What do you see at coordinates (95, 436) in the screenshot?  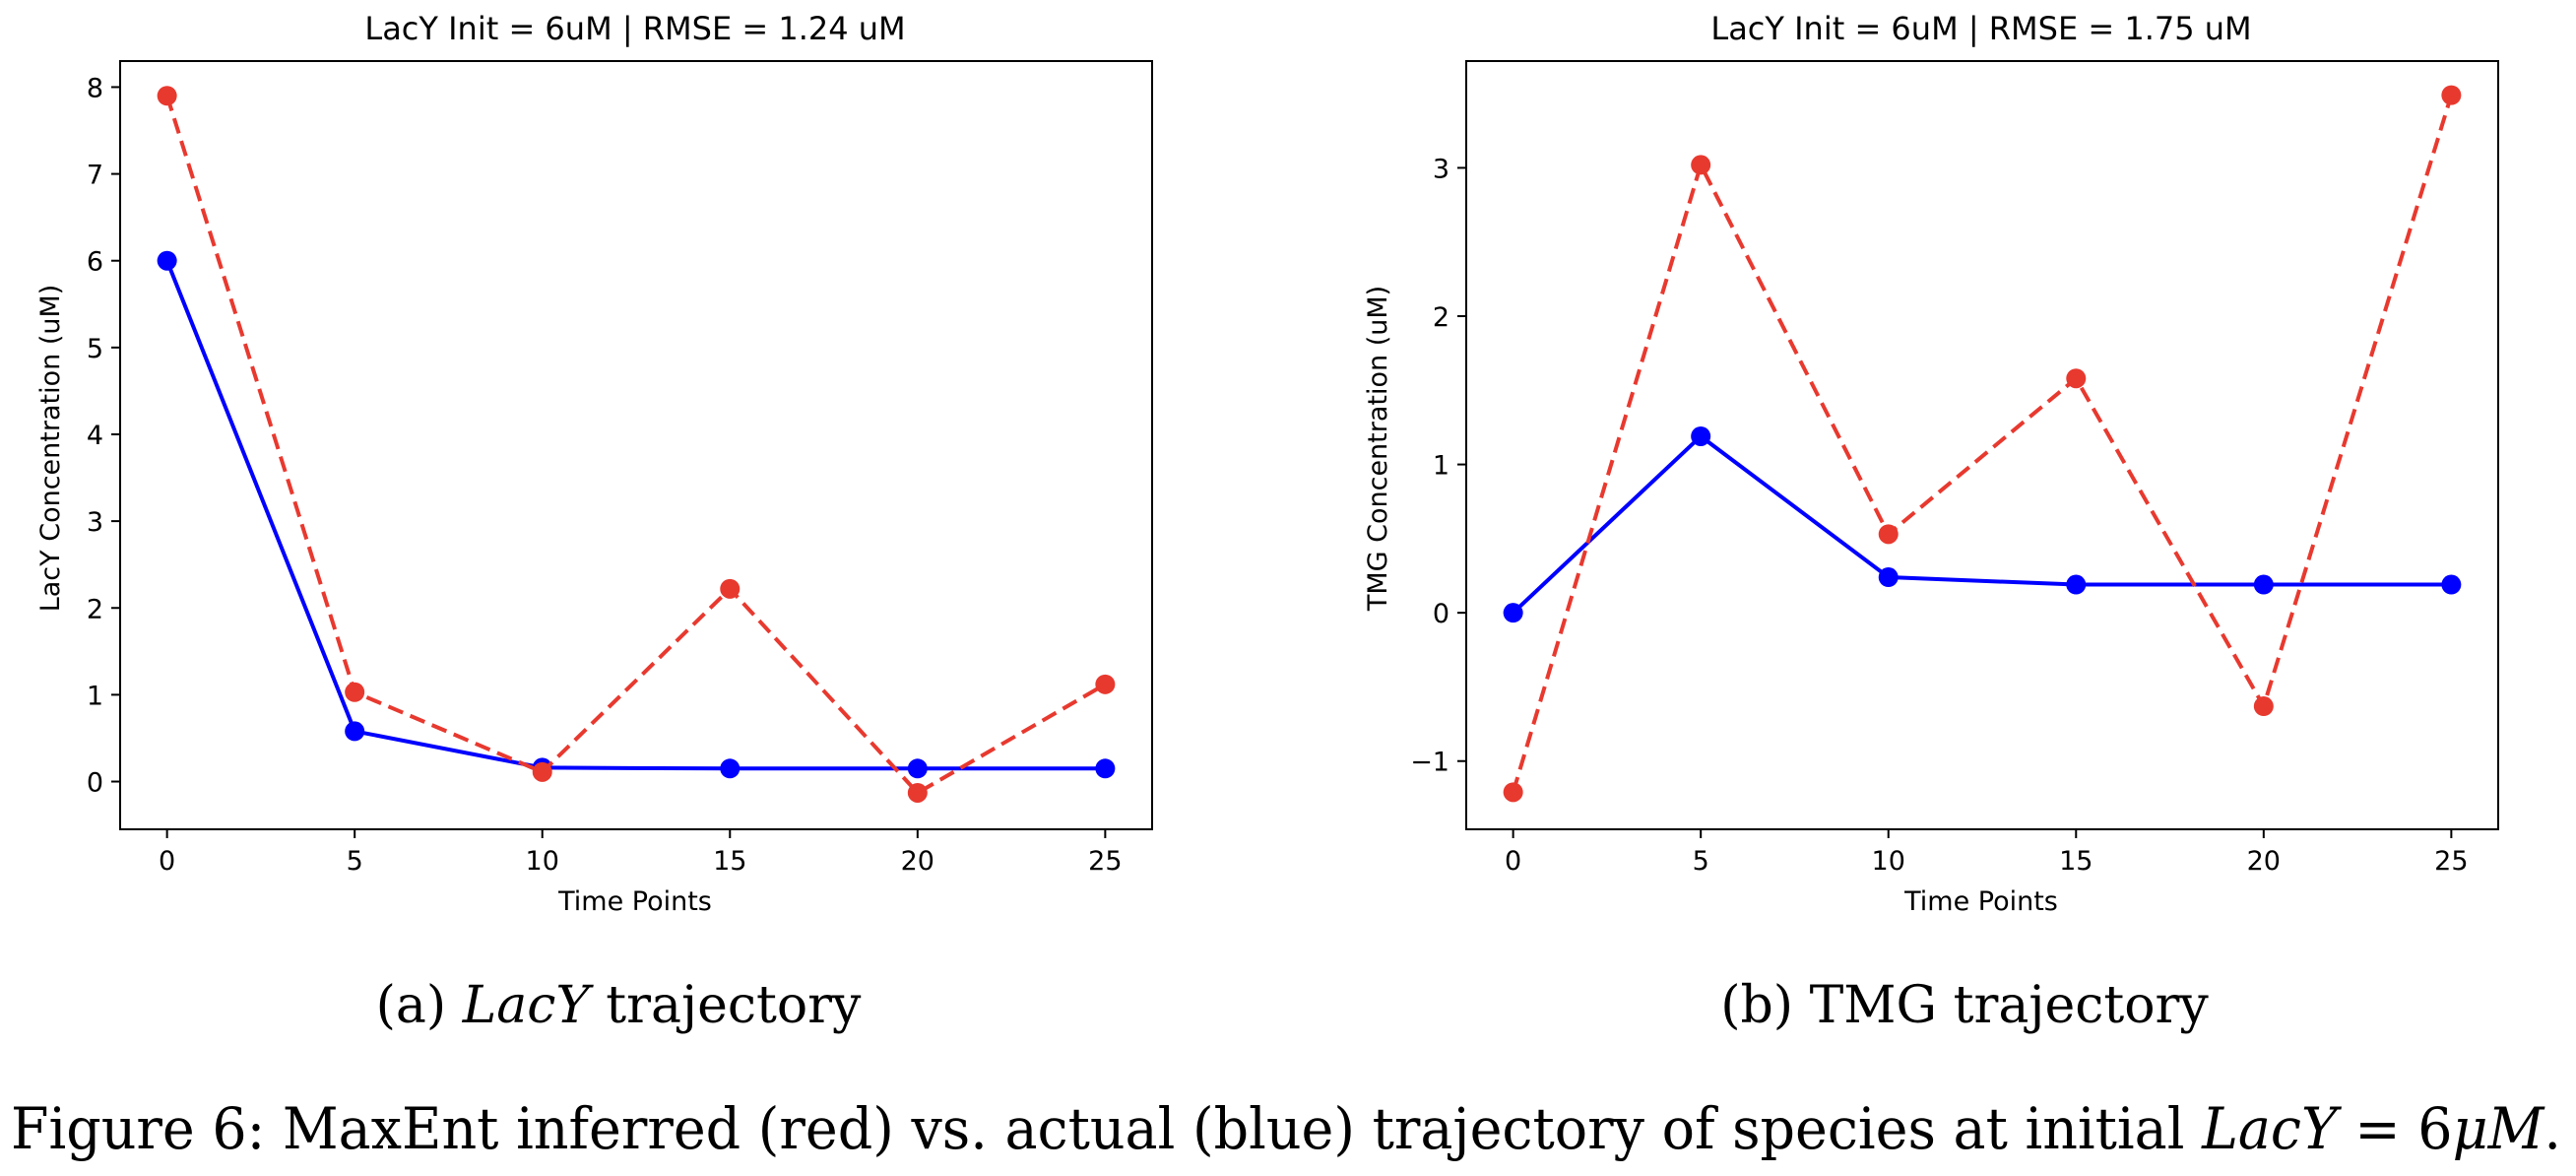 I see `y-tick-label: 4` at bounding box center [95, 436].